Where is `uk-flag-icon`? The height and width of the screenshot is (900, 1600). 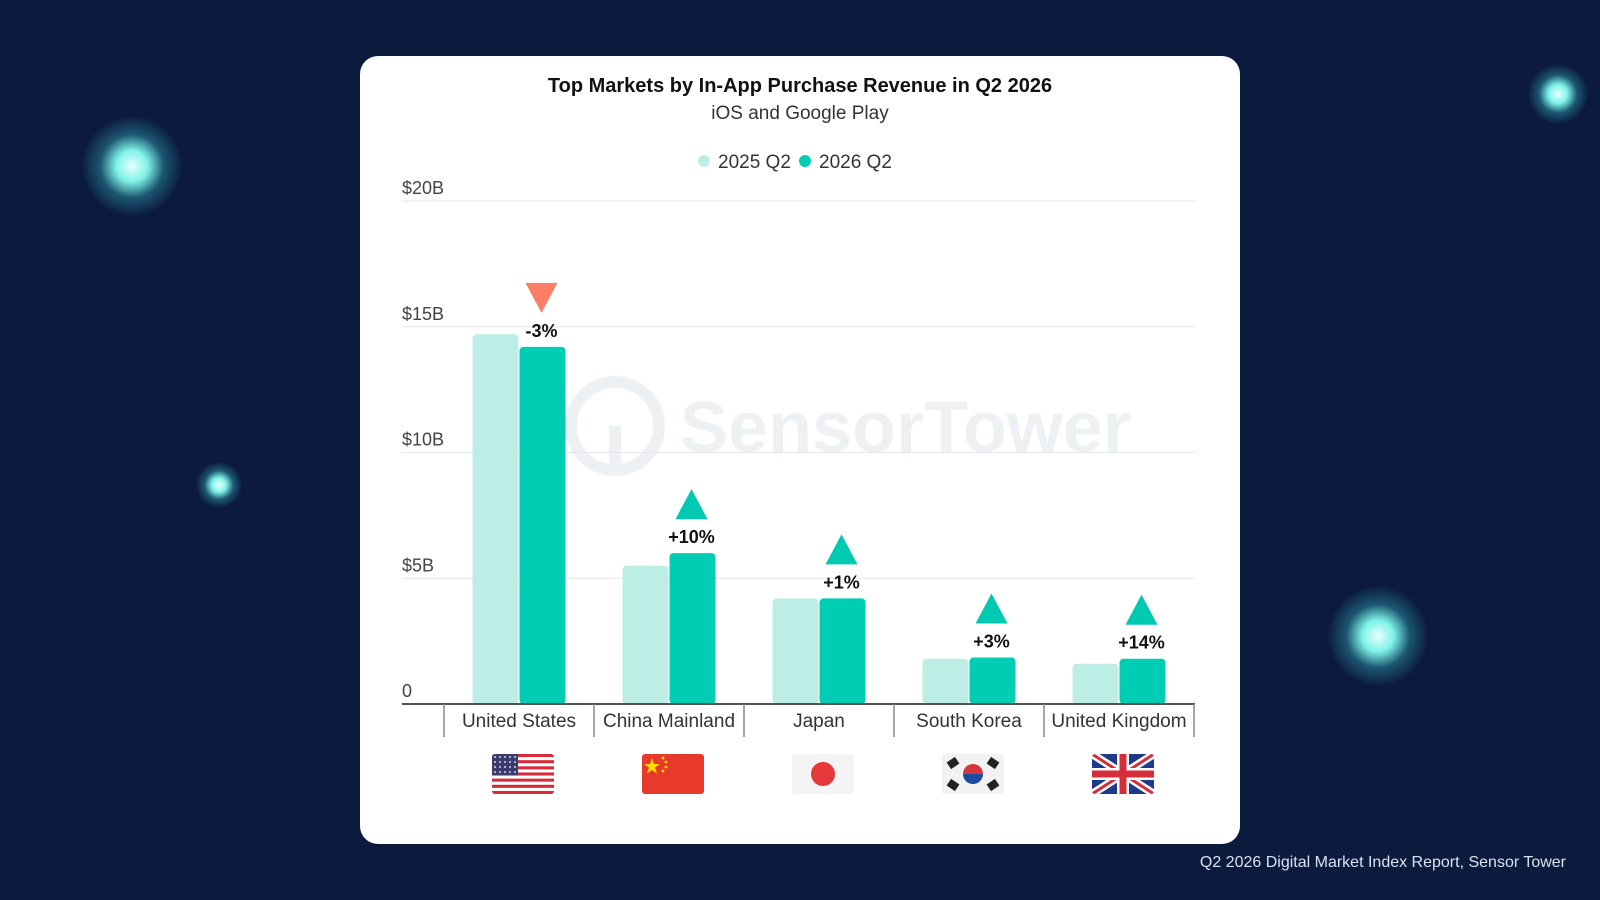 uk-flag-icon is located at coordinates (1123, 774).